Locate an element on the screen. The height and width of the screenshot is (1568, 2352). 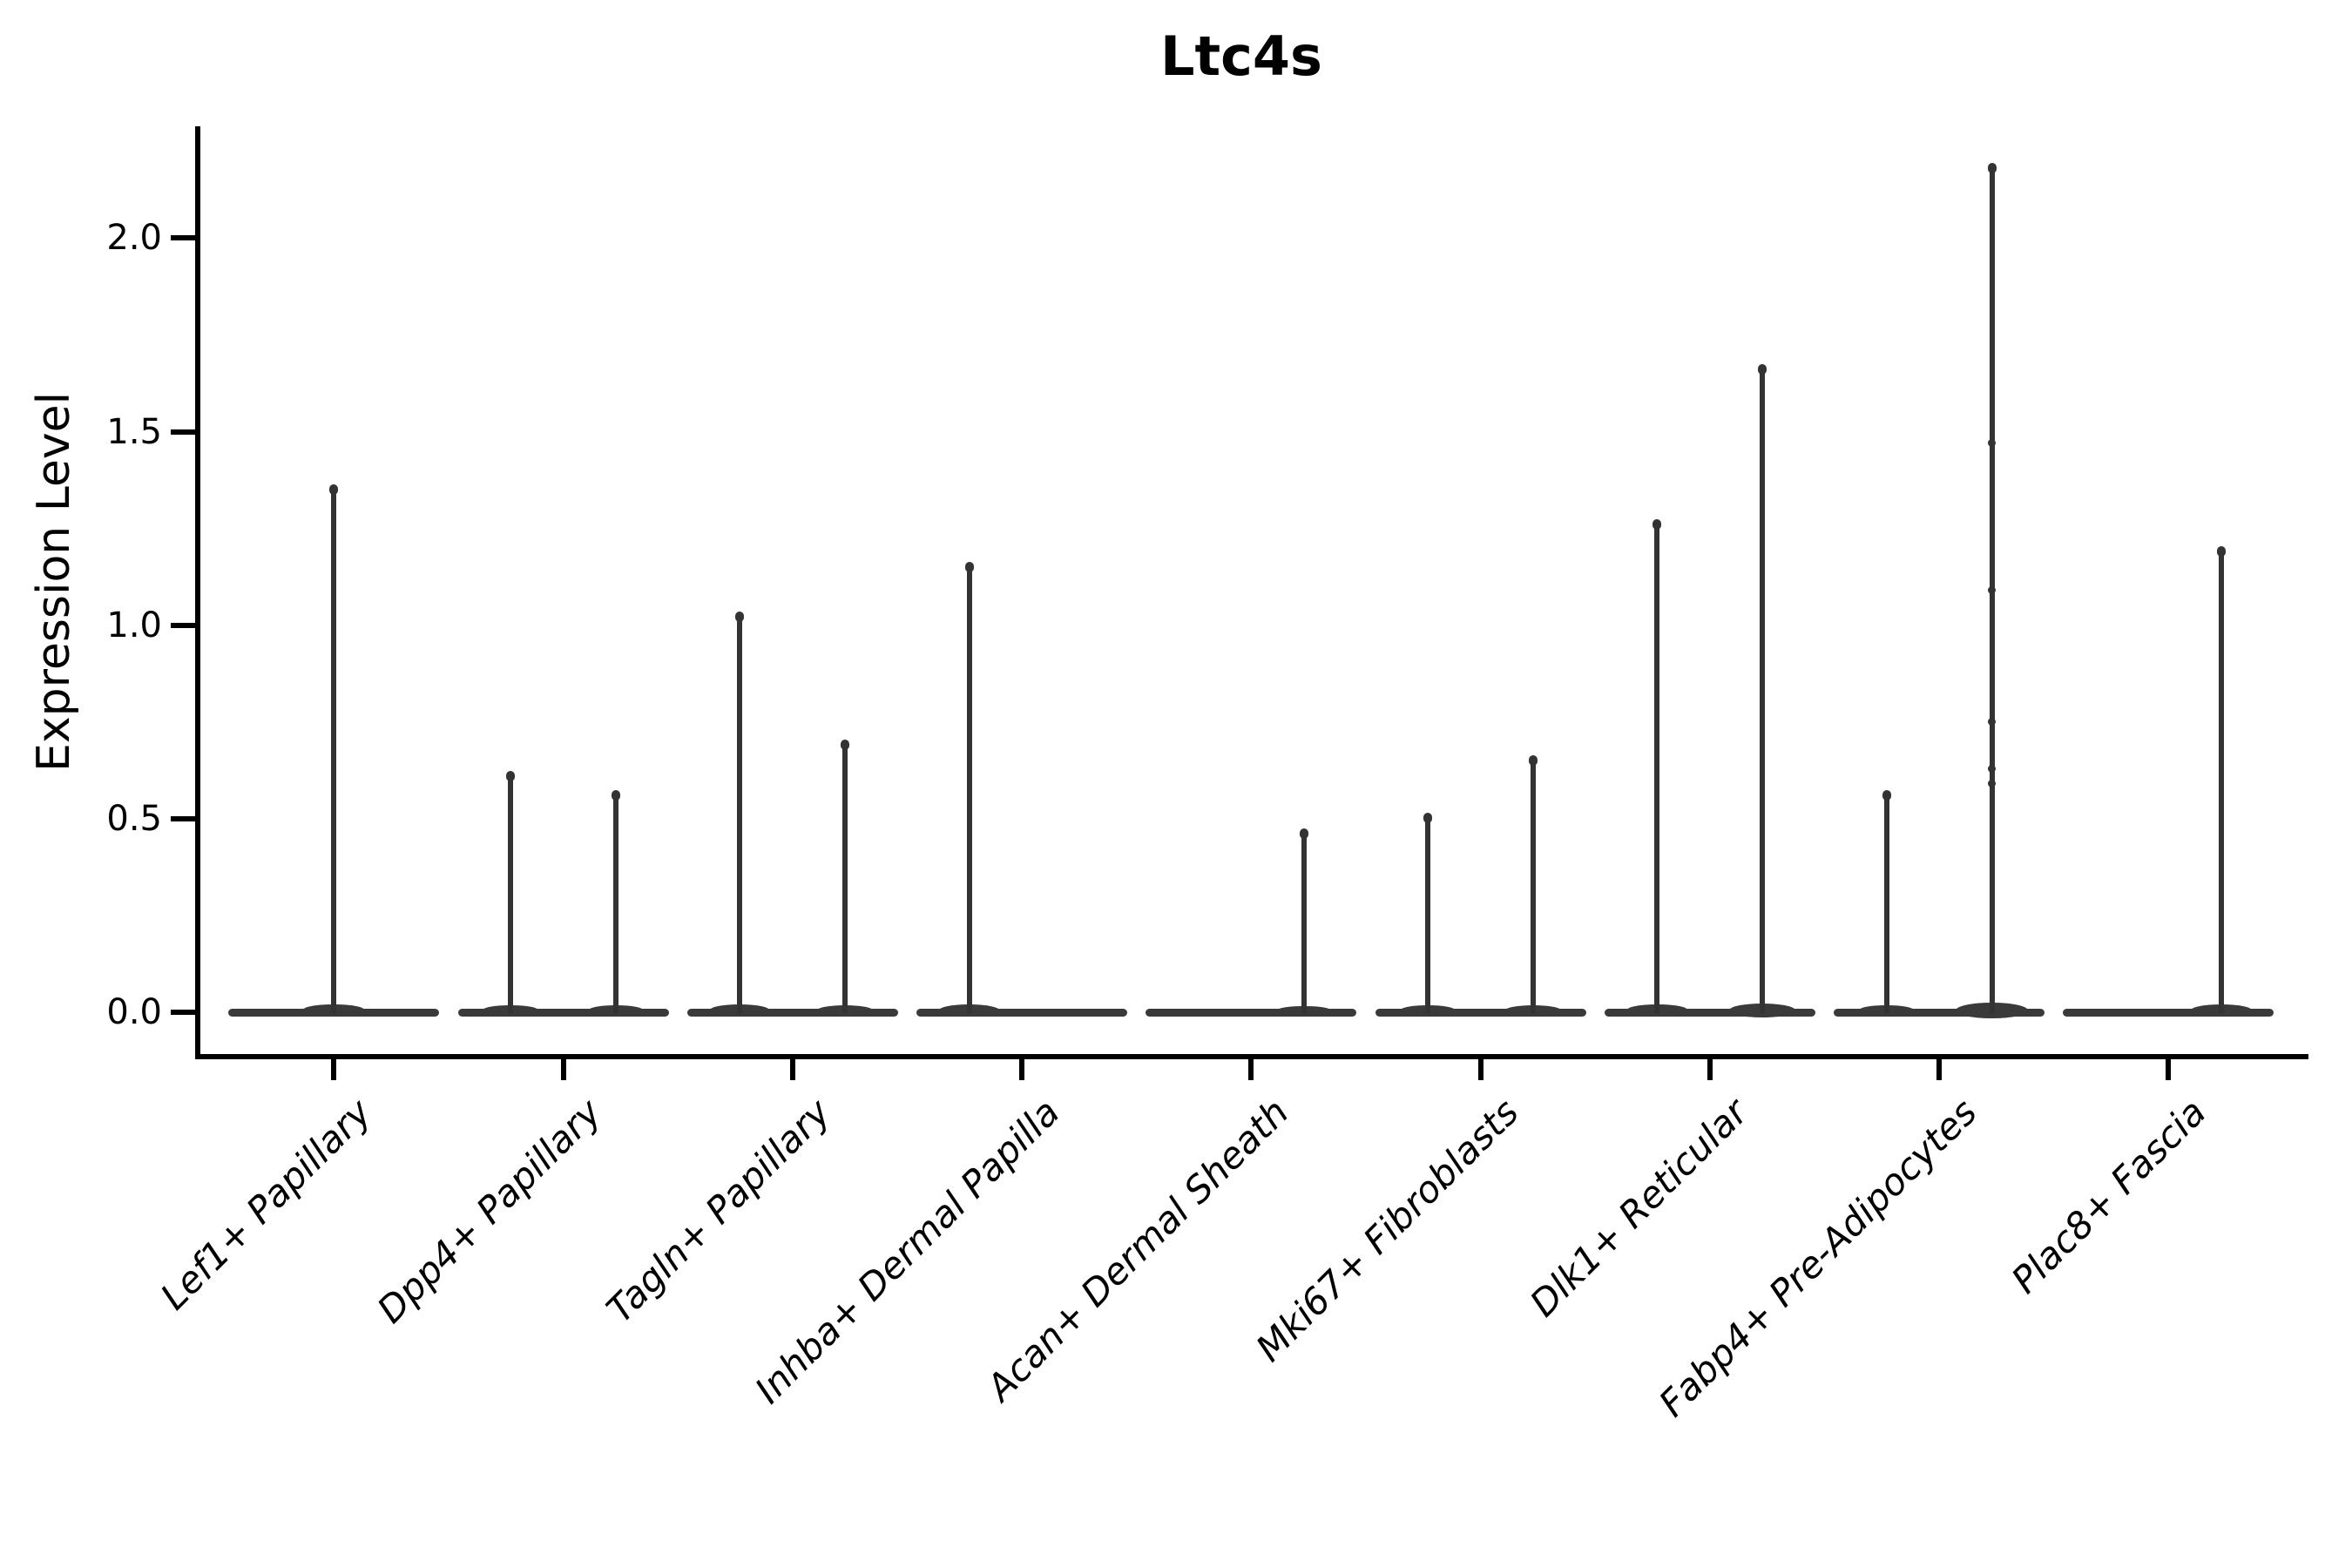
y-tick-label: 0.5 is located at coordinates (134, 818).